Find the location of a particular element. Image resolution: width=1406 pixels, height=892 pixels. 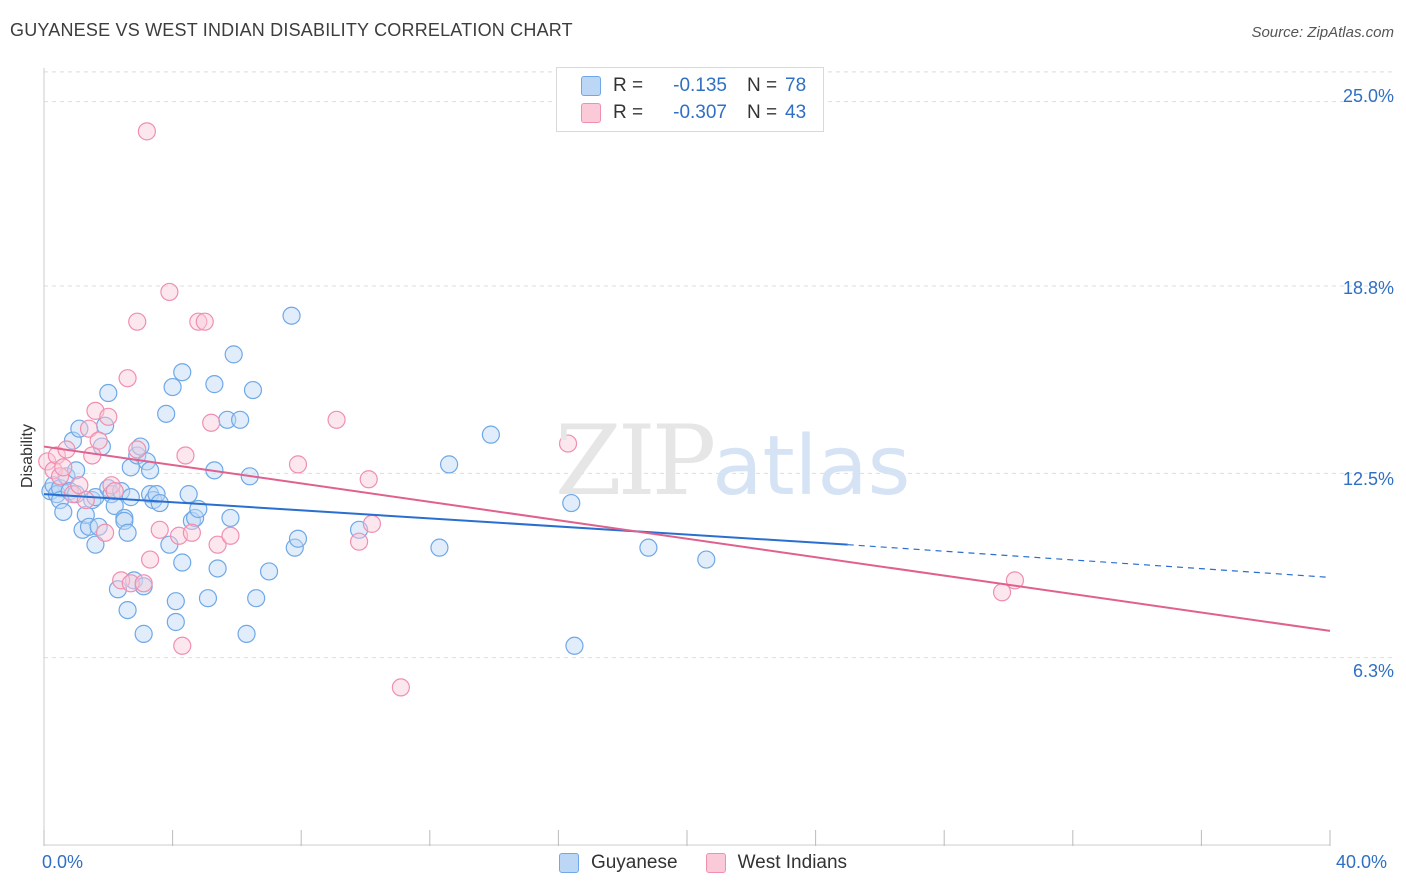

watermark-atlas: atlas is located at coordinates (811, 466).